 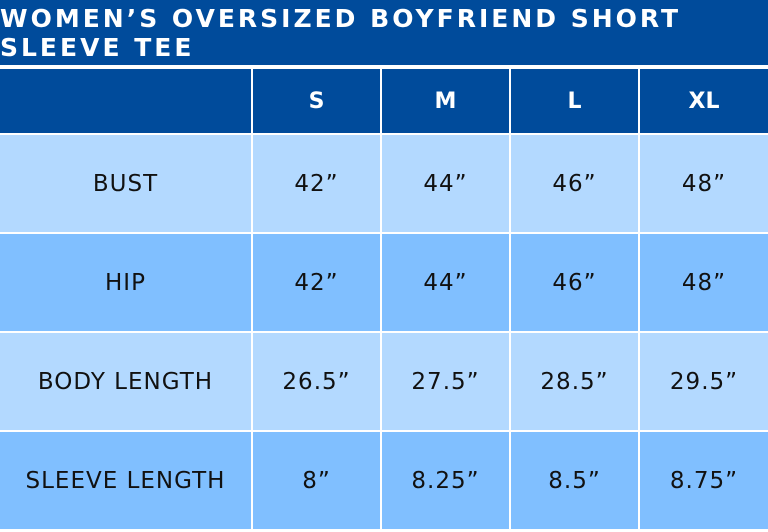 What do you see at coordinates (703, 381) in the screenshot?
I see `table-cell: 29.5”` at bounding box center [703, 381].